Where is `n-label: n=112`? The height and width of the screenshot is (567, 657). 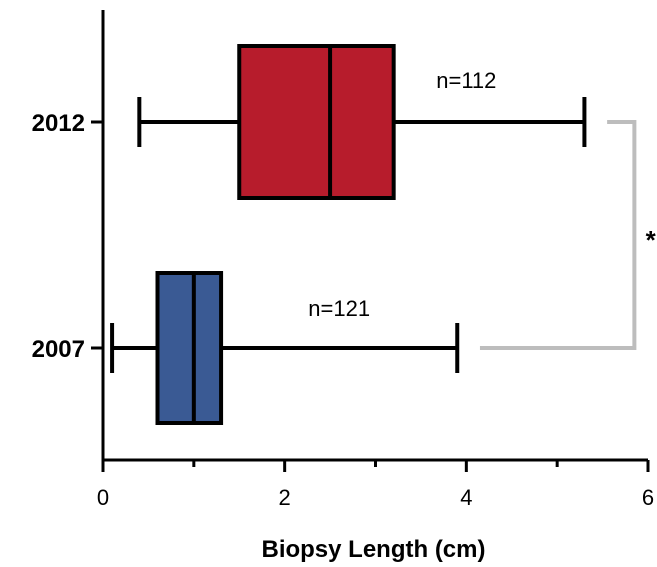 n-label: n=112 is located at coordinates (466, 80).